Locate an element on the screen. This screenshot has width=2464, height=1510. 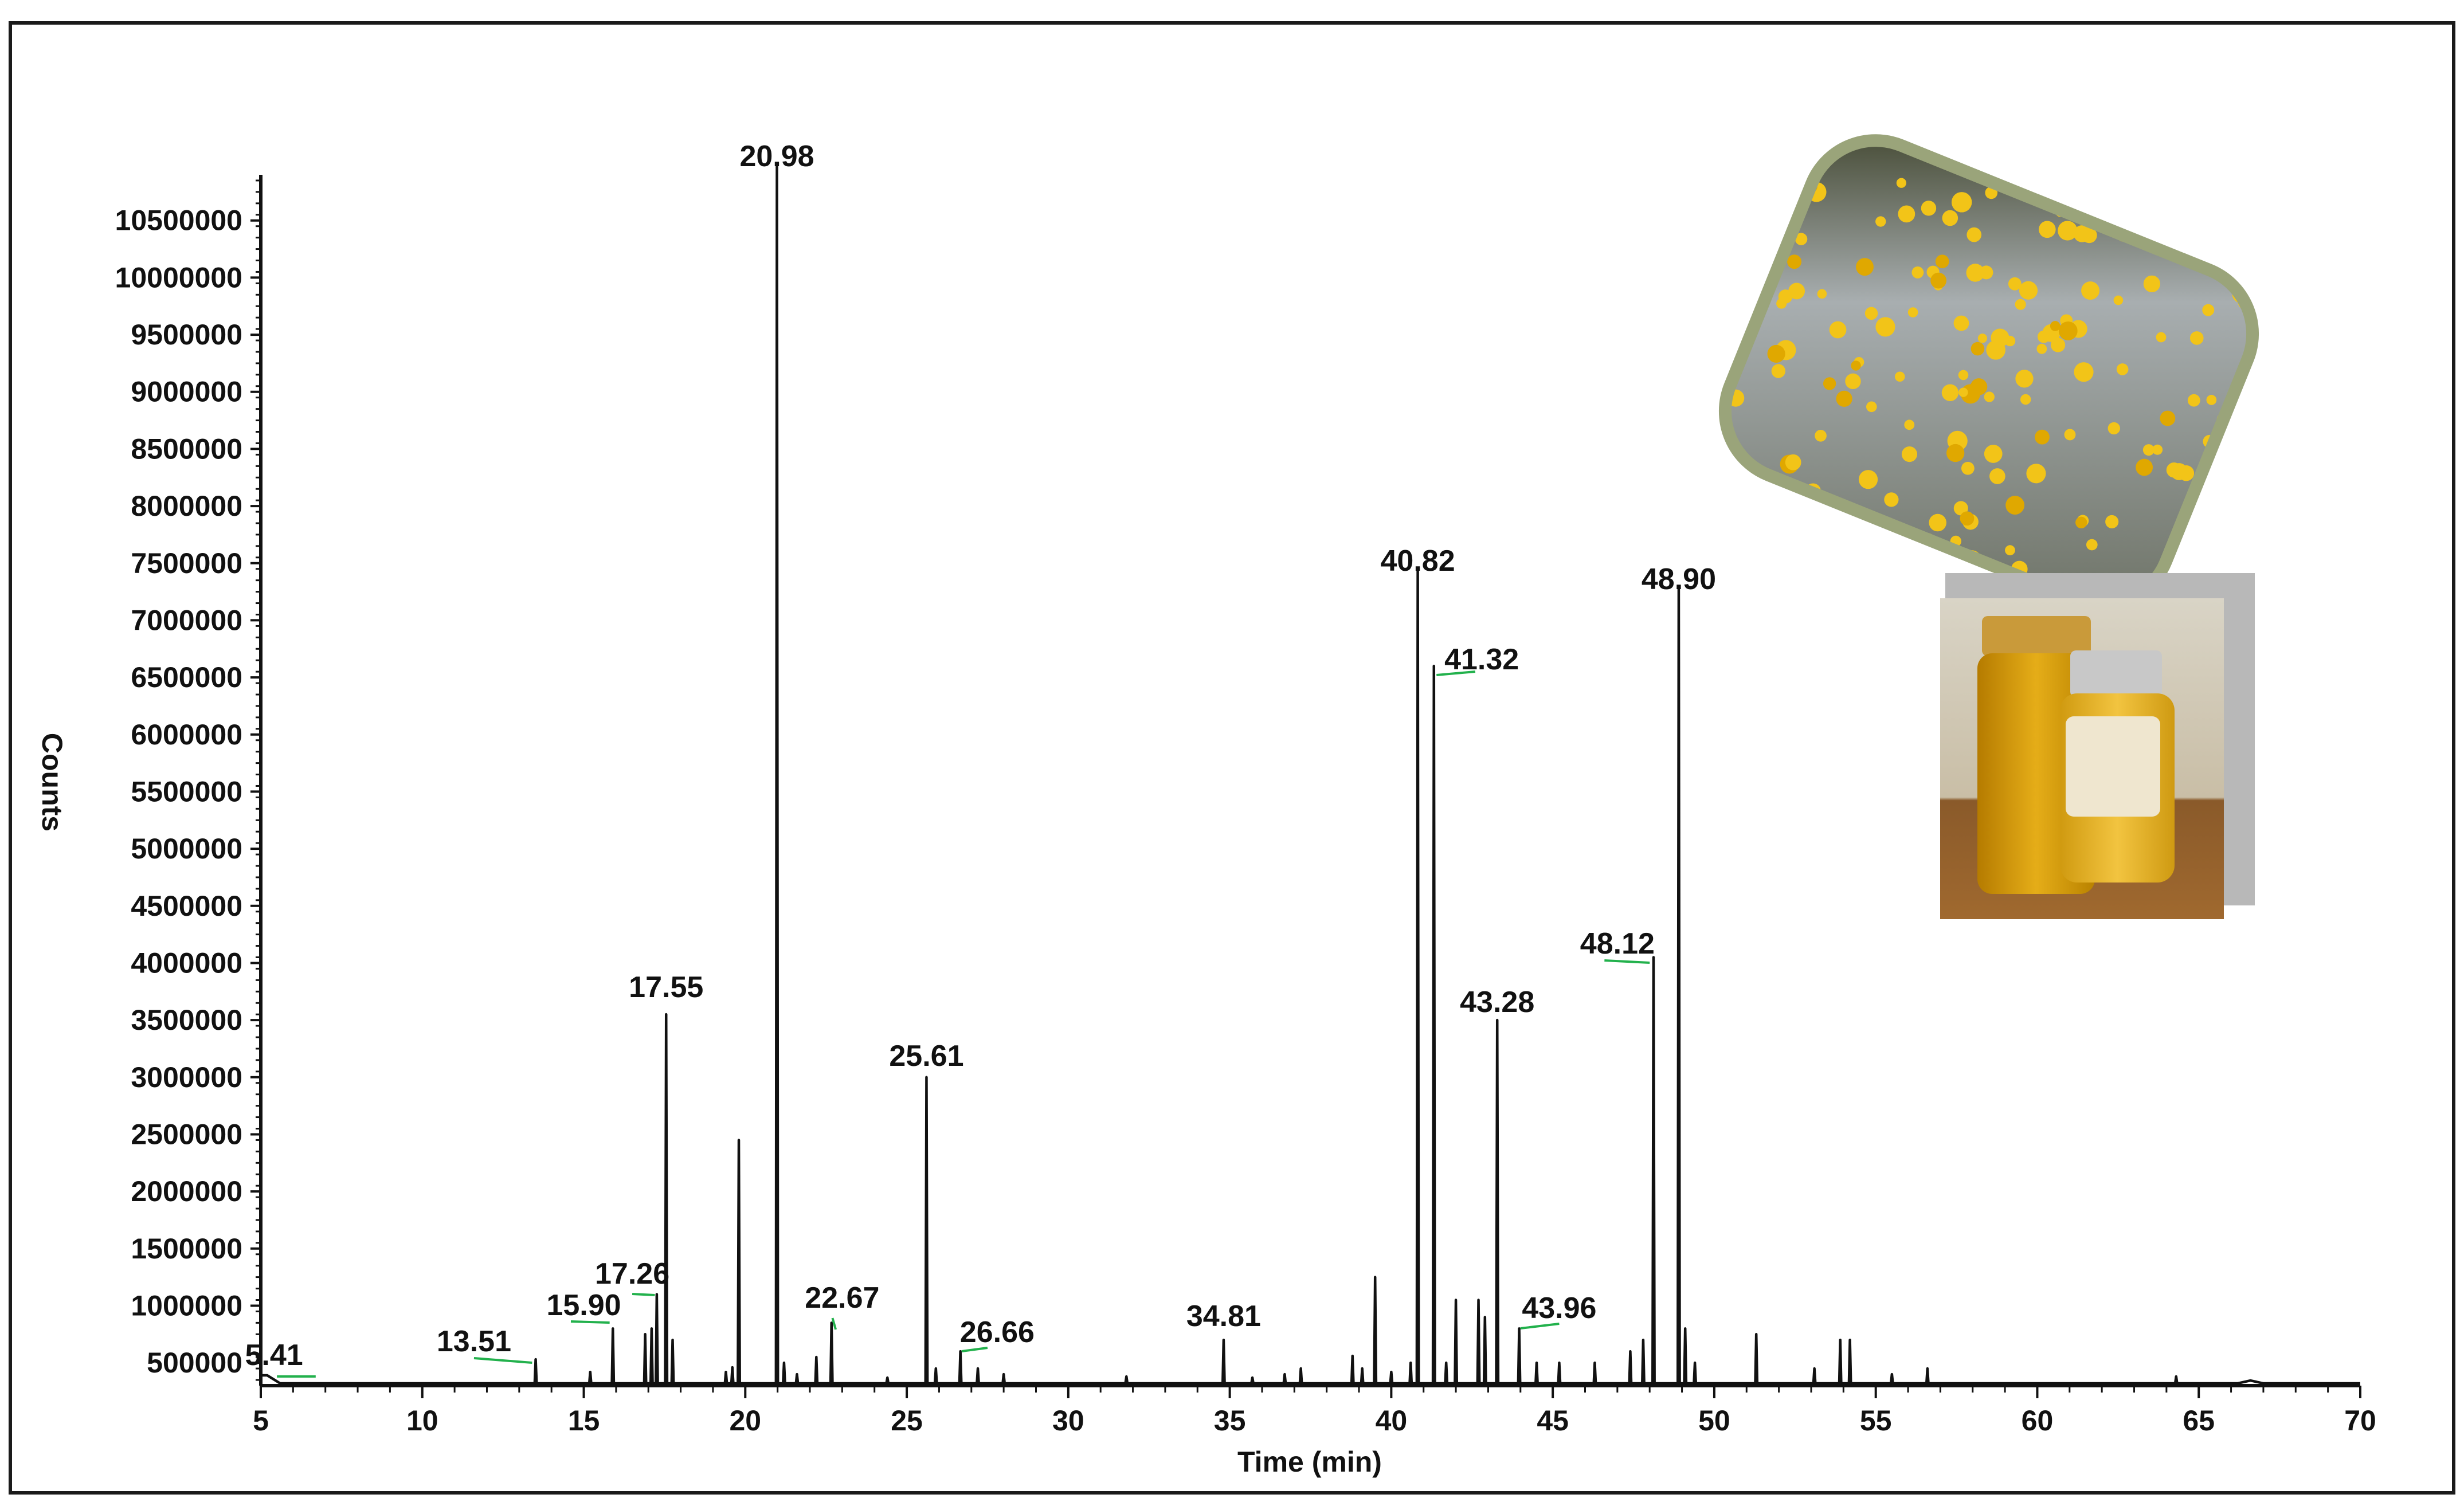
y-axis-label: Counts is located at coordinates (52, 782).